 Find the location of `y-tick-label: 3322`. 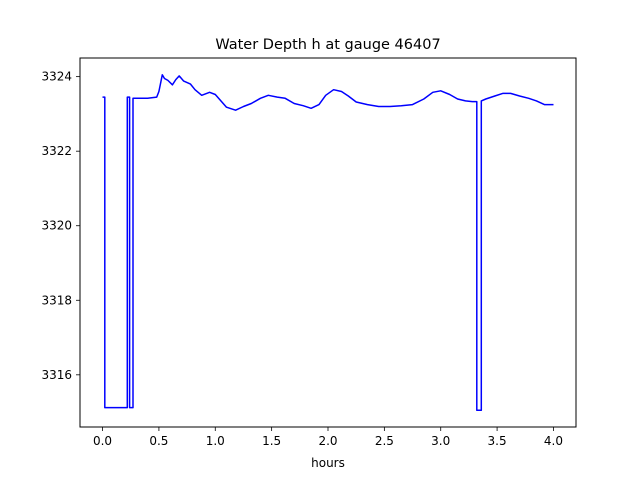

y-tick-label: 3322 is located at coordinates (56, 151).